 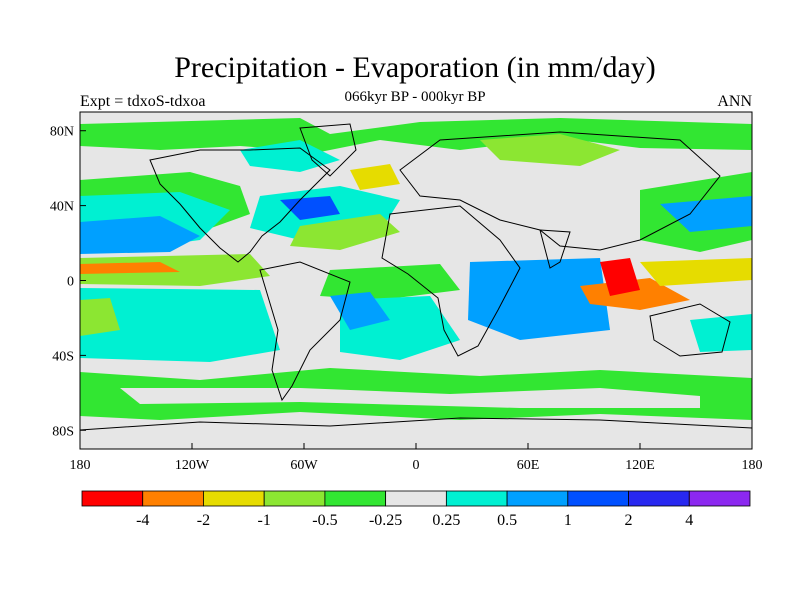 I want to click on coastline-india, so click(x=555, y=249).